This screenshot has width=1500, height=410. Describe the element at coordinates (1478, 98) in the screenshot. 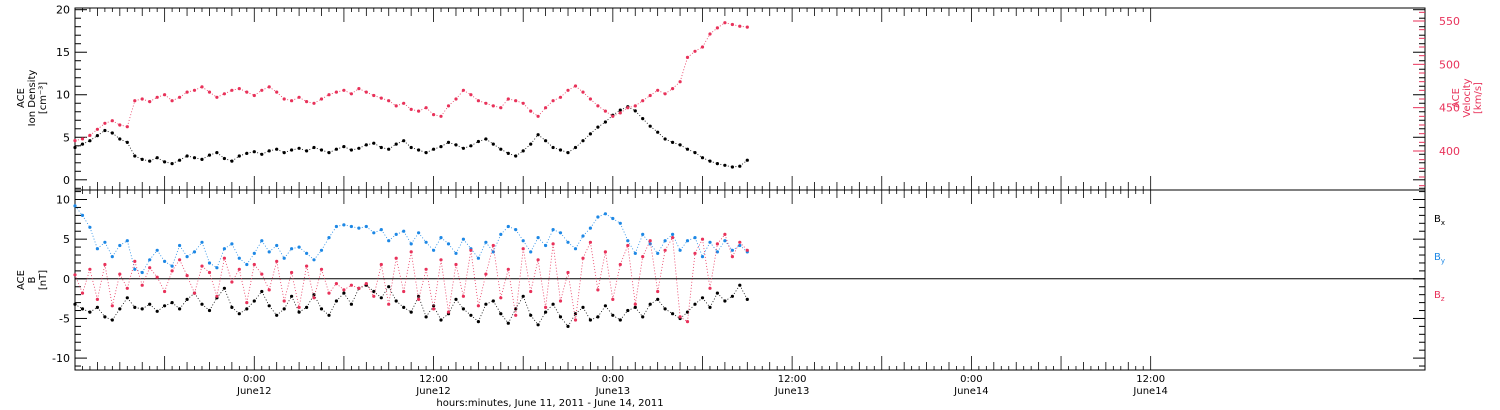

I see `velocity-axis-label: [km/s]` at that location.